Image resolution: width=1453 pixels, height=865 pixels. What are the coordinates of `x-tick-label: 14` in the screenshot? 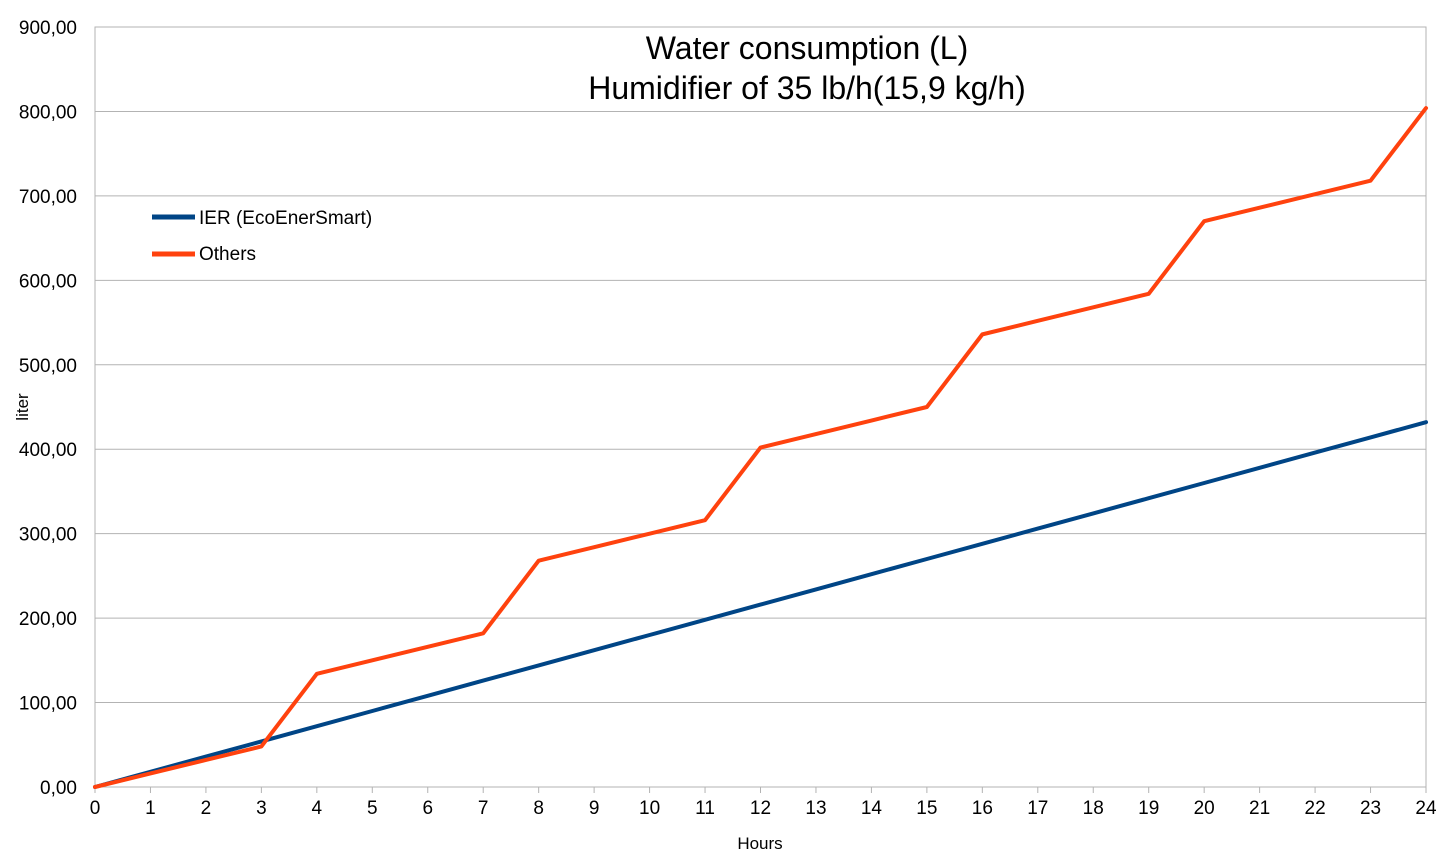 It's located at (872, 808).